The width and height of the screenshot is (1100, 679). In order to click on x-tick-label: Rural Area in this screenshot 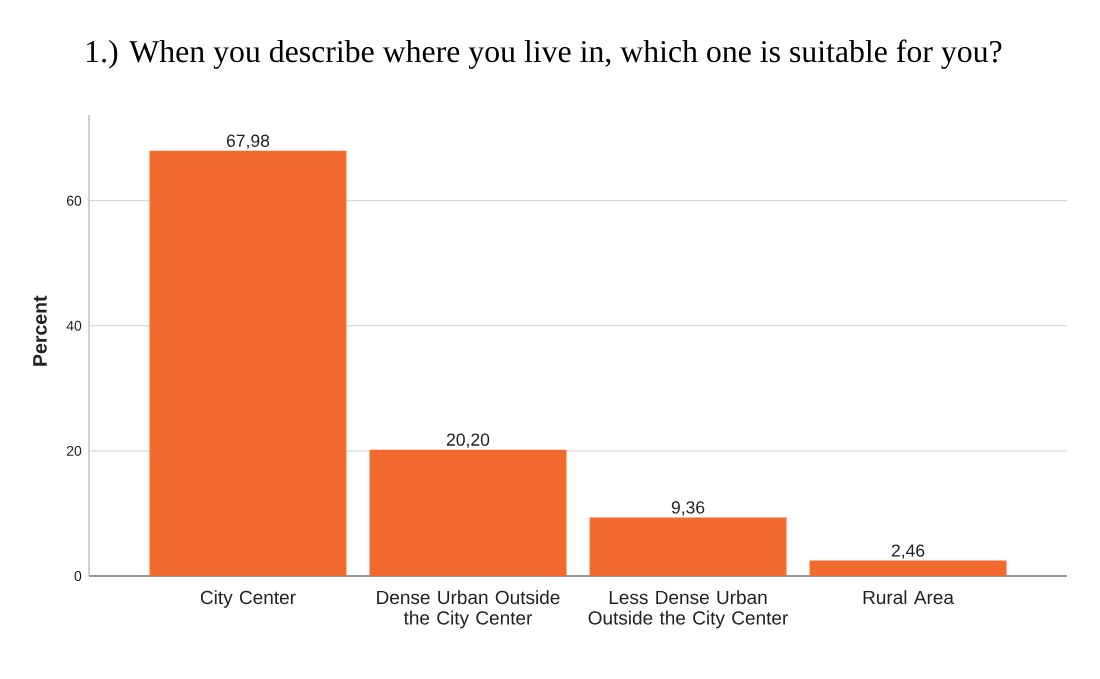, I will do `click(908, 597)`.